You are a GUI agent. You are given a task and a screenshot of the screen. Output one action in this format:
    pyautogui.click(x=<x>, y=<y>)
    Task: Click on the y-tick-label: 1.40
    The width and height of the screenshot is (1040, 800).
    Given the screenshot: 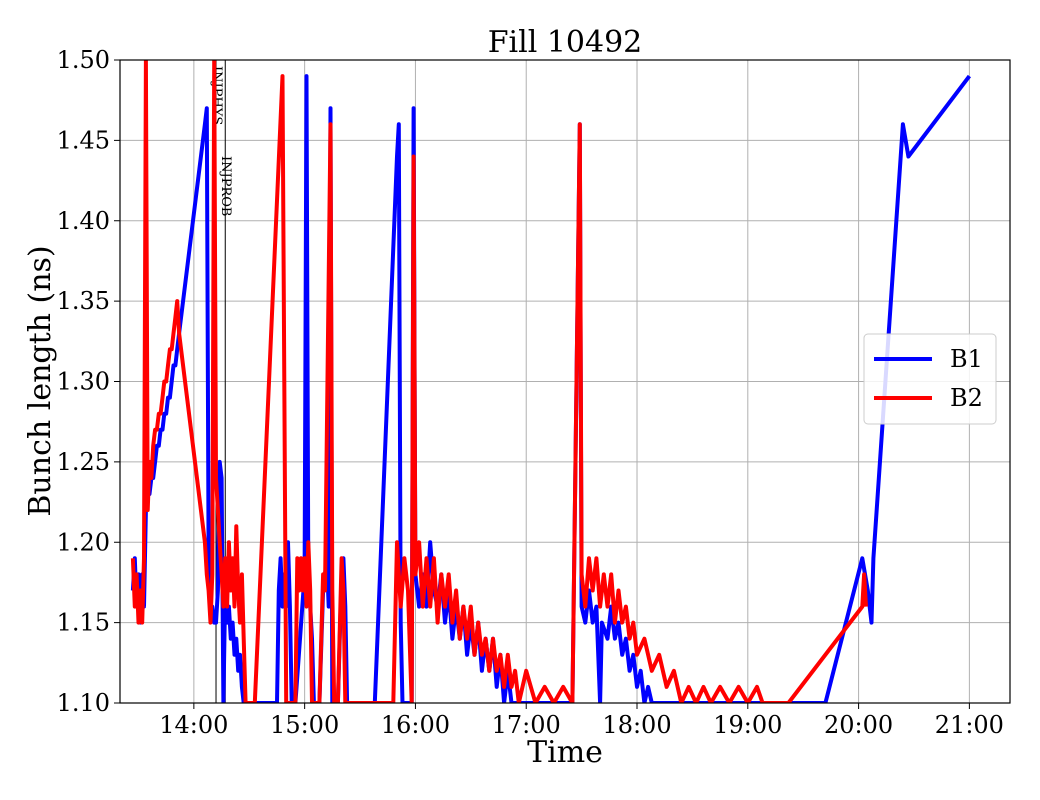 What is the action you would take?
    pyautogui.click(x=83, y=221)
    